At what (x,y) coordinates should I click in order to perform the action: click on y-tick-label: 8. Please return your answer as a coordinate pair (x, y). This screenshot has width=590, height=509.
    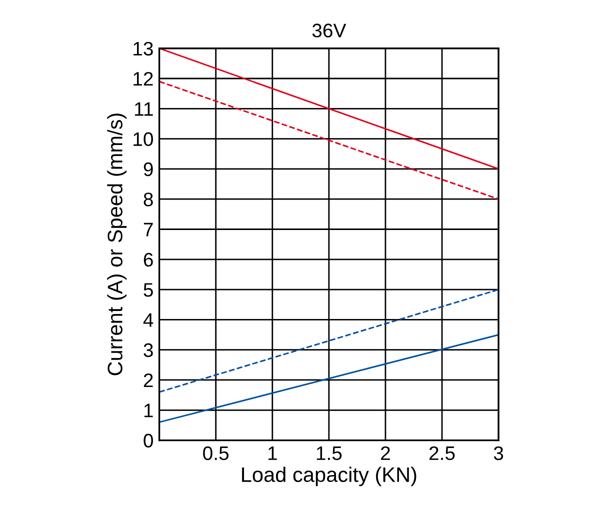
    Looking at the image, I should click on (148, 199).